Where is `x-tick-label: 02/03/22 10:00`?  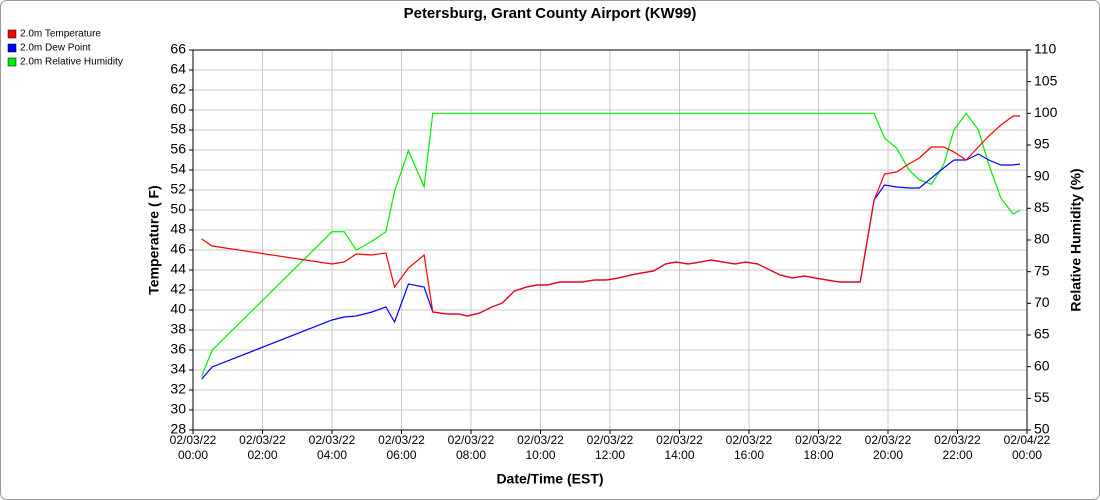
x-tick-label: 02/03/22 10:00 is located at coordinates (540, 447).